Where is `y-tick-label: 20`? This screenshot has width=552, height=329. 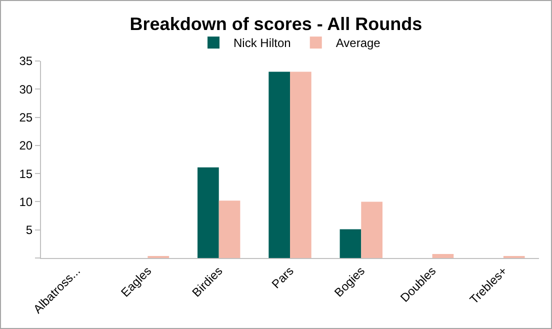
y-tick-label: 20 is located at coordinates (26, 145).